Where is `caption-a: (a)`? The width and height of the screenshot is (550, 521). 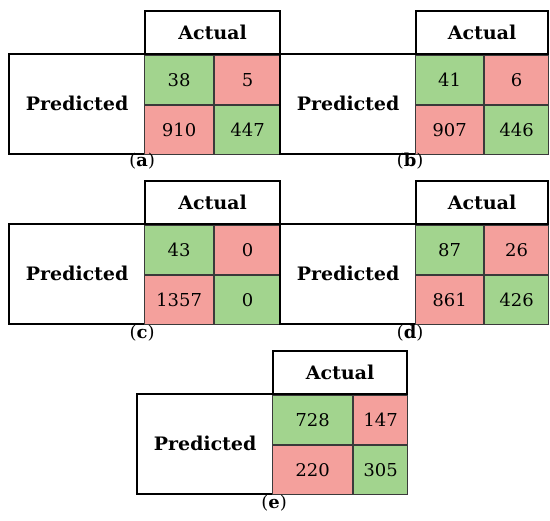 caption-a: (a) is located at coordinates (142, 160).